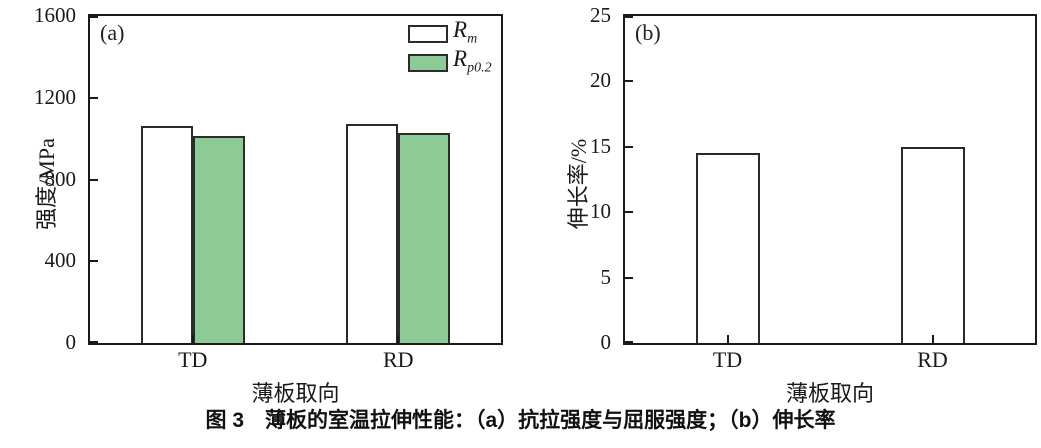 The width and height of the screenshot is (1041, 448). What do you see at coordinates (372, 233) in the screenshot?
I see `bar-Rm-RD` at bounding box center [372, 233].